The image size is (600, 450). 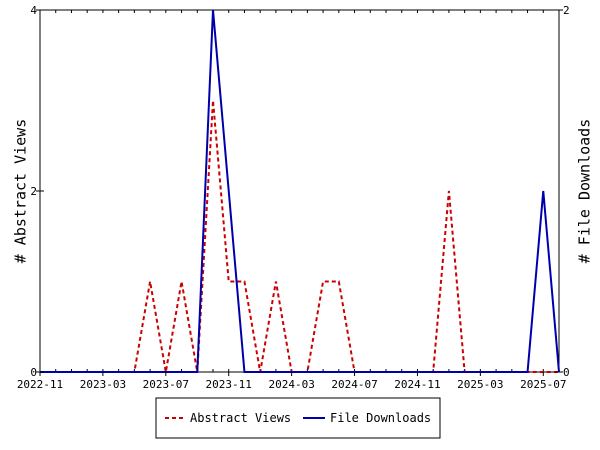 What do you see at coordinates (585, 191) in the screenshot?
I see `y2-axis-title: # File Downloads` at bounding box center [585, 191].